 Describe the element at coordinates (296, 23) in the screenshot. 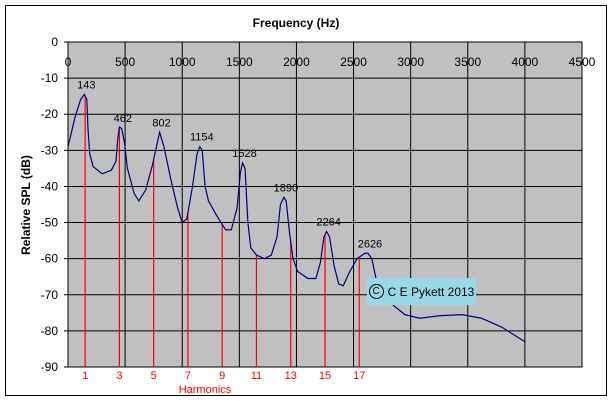

I see `chart-title: Frequency (Hz)` at that location.